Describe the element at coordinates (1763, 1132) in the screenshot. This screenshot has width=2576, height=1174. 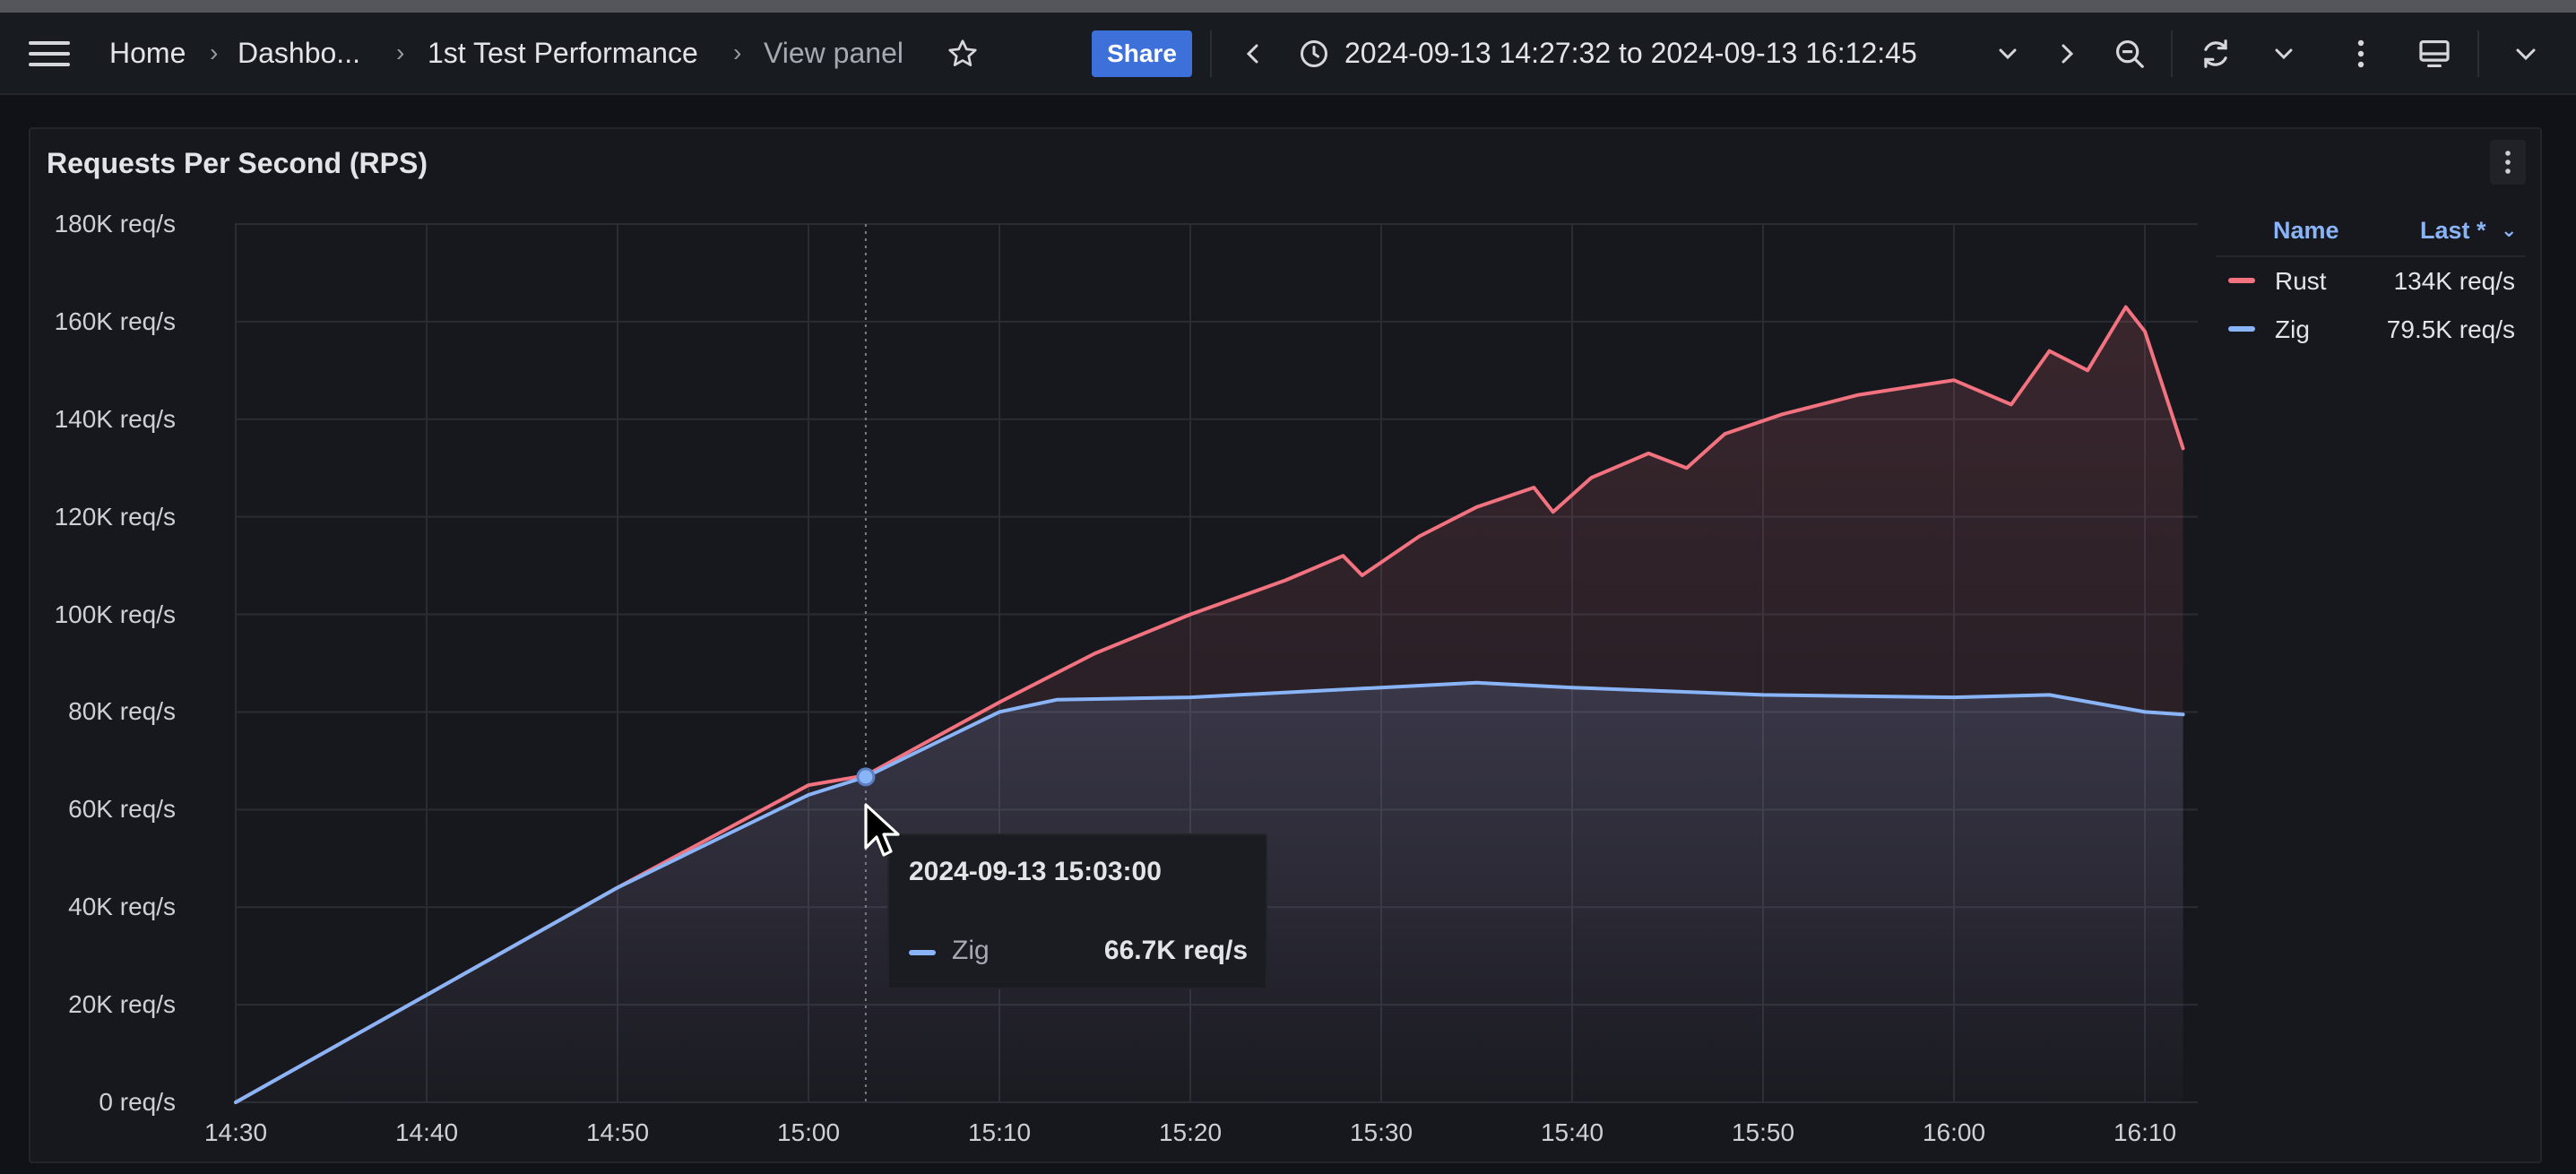
I see `x-tick-label: 15:50` at that location.